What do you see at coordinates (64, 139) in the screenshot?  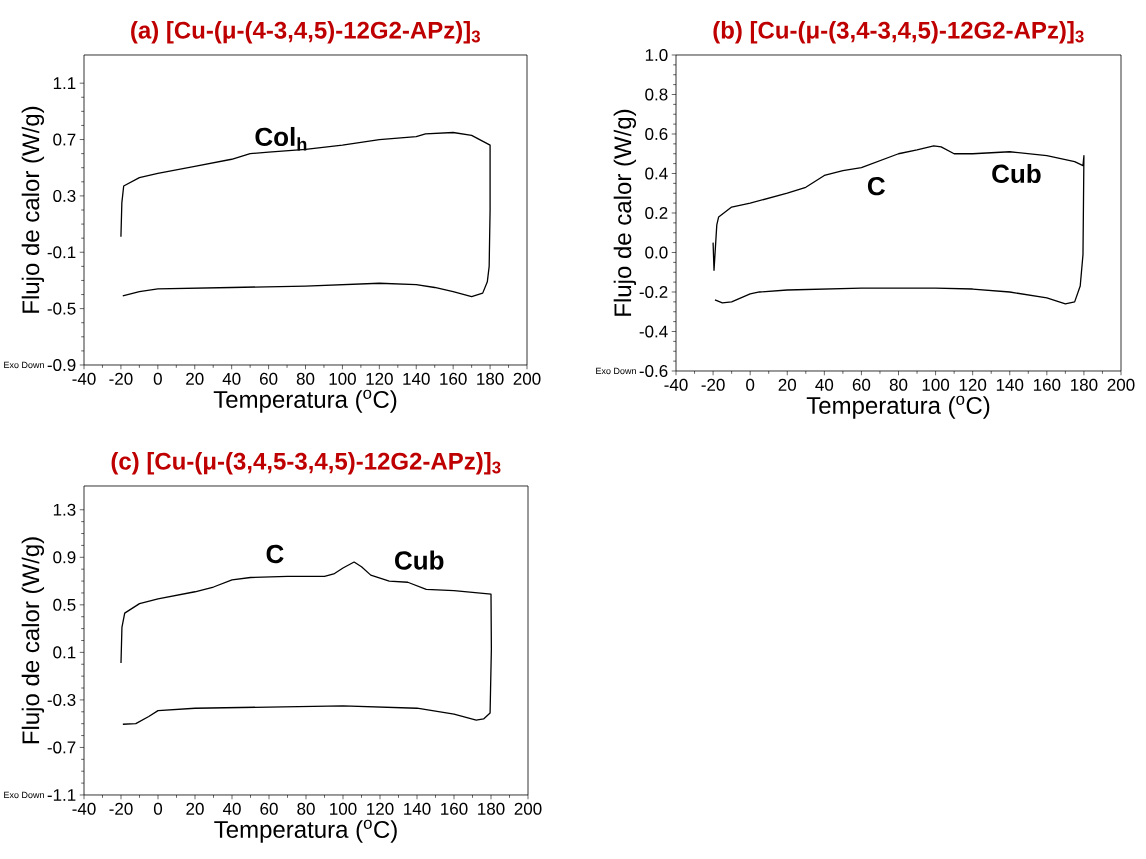 I see `y-tick-label: 0.7` at bounding box center [64, 139].